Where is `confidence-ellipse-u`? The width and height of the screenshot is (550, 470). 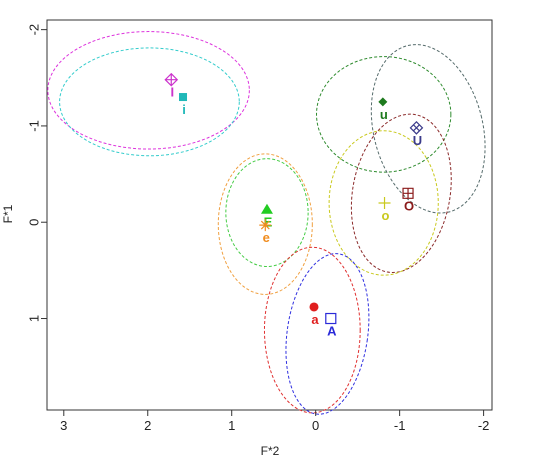 confidence-ellipse-u is located at coordinates (384, 114).